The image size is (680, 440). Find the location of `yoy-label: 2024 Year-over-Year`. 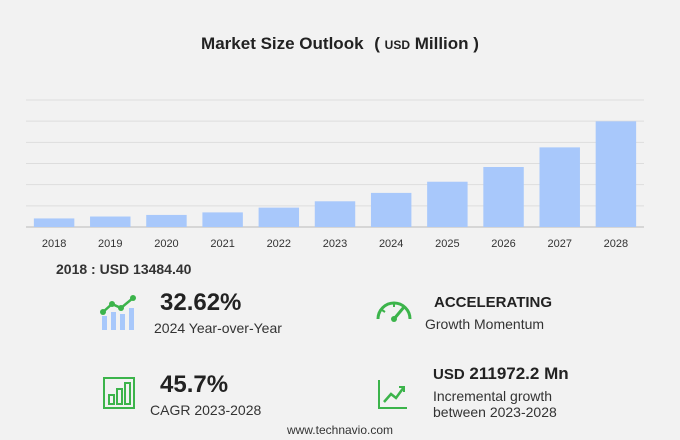

yoy-label: 2024 Year-over-Year is located at coordinates (218, 328).